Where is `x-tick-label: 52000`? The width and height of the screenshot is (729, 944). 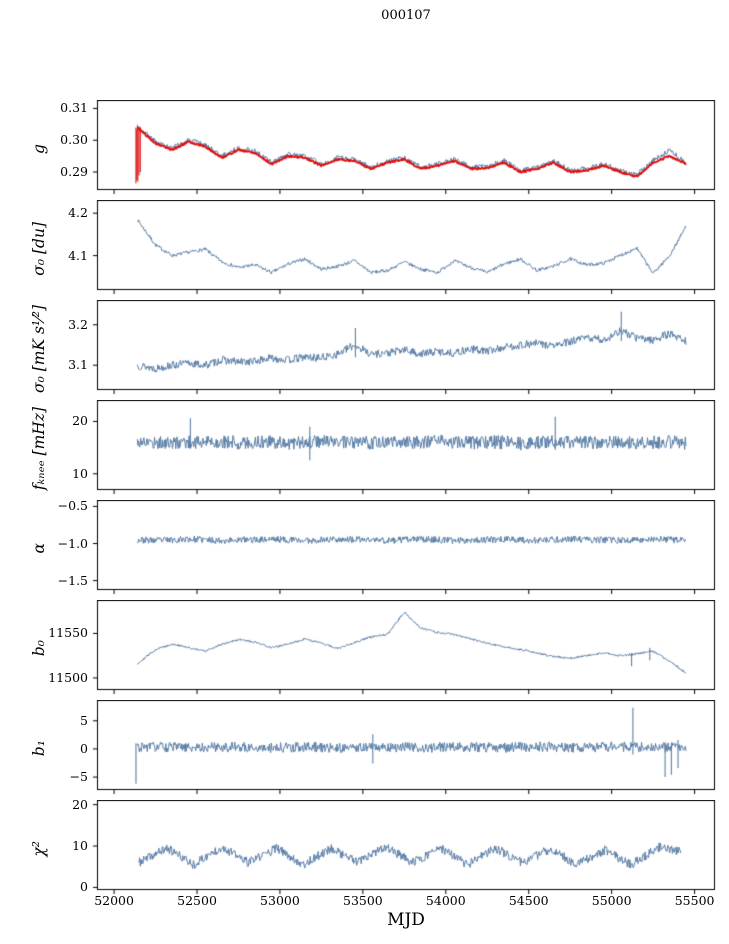 x-tick-label: 52000 is located at coordinates (114, 900).